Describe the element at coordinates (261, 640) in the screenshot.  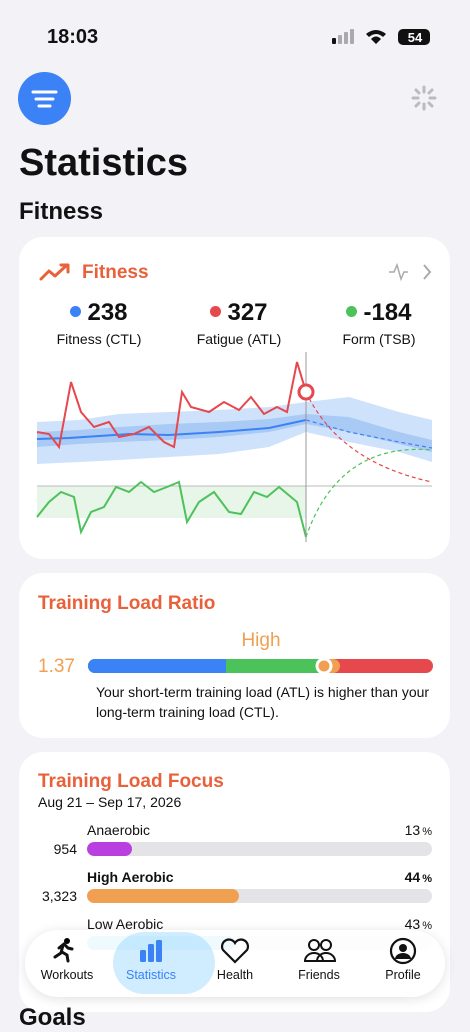
I see `ratio-level: High` at that location.